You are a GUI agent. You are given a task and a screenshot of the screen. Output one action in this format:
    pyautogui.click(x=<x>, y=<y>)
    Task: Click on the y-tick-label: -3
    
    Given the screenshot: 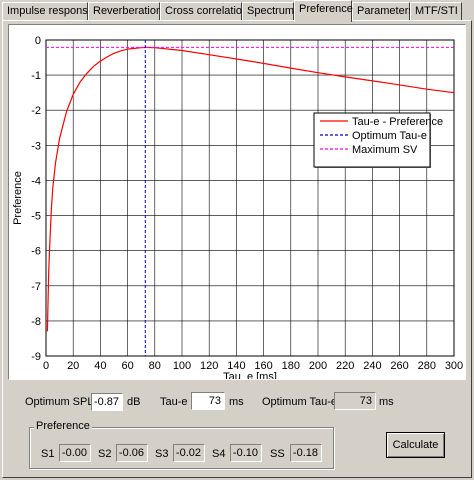 What is the action you would take?
    pyautogui.click(x=36, y=146)
    